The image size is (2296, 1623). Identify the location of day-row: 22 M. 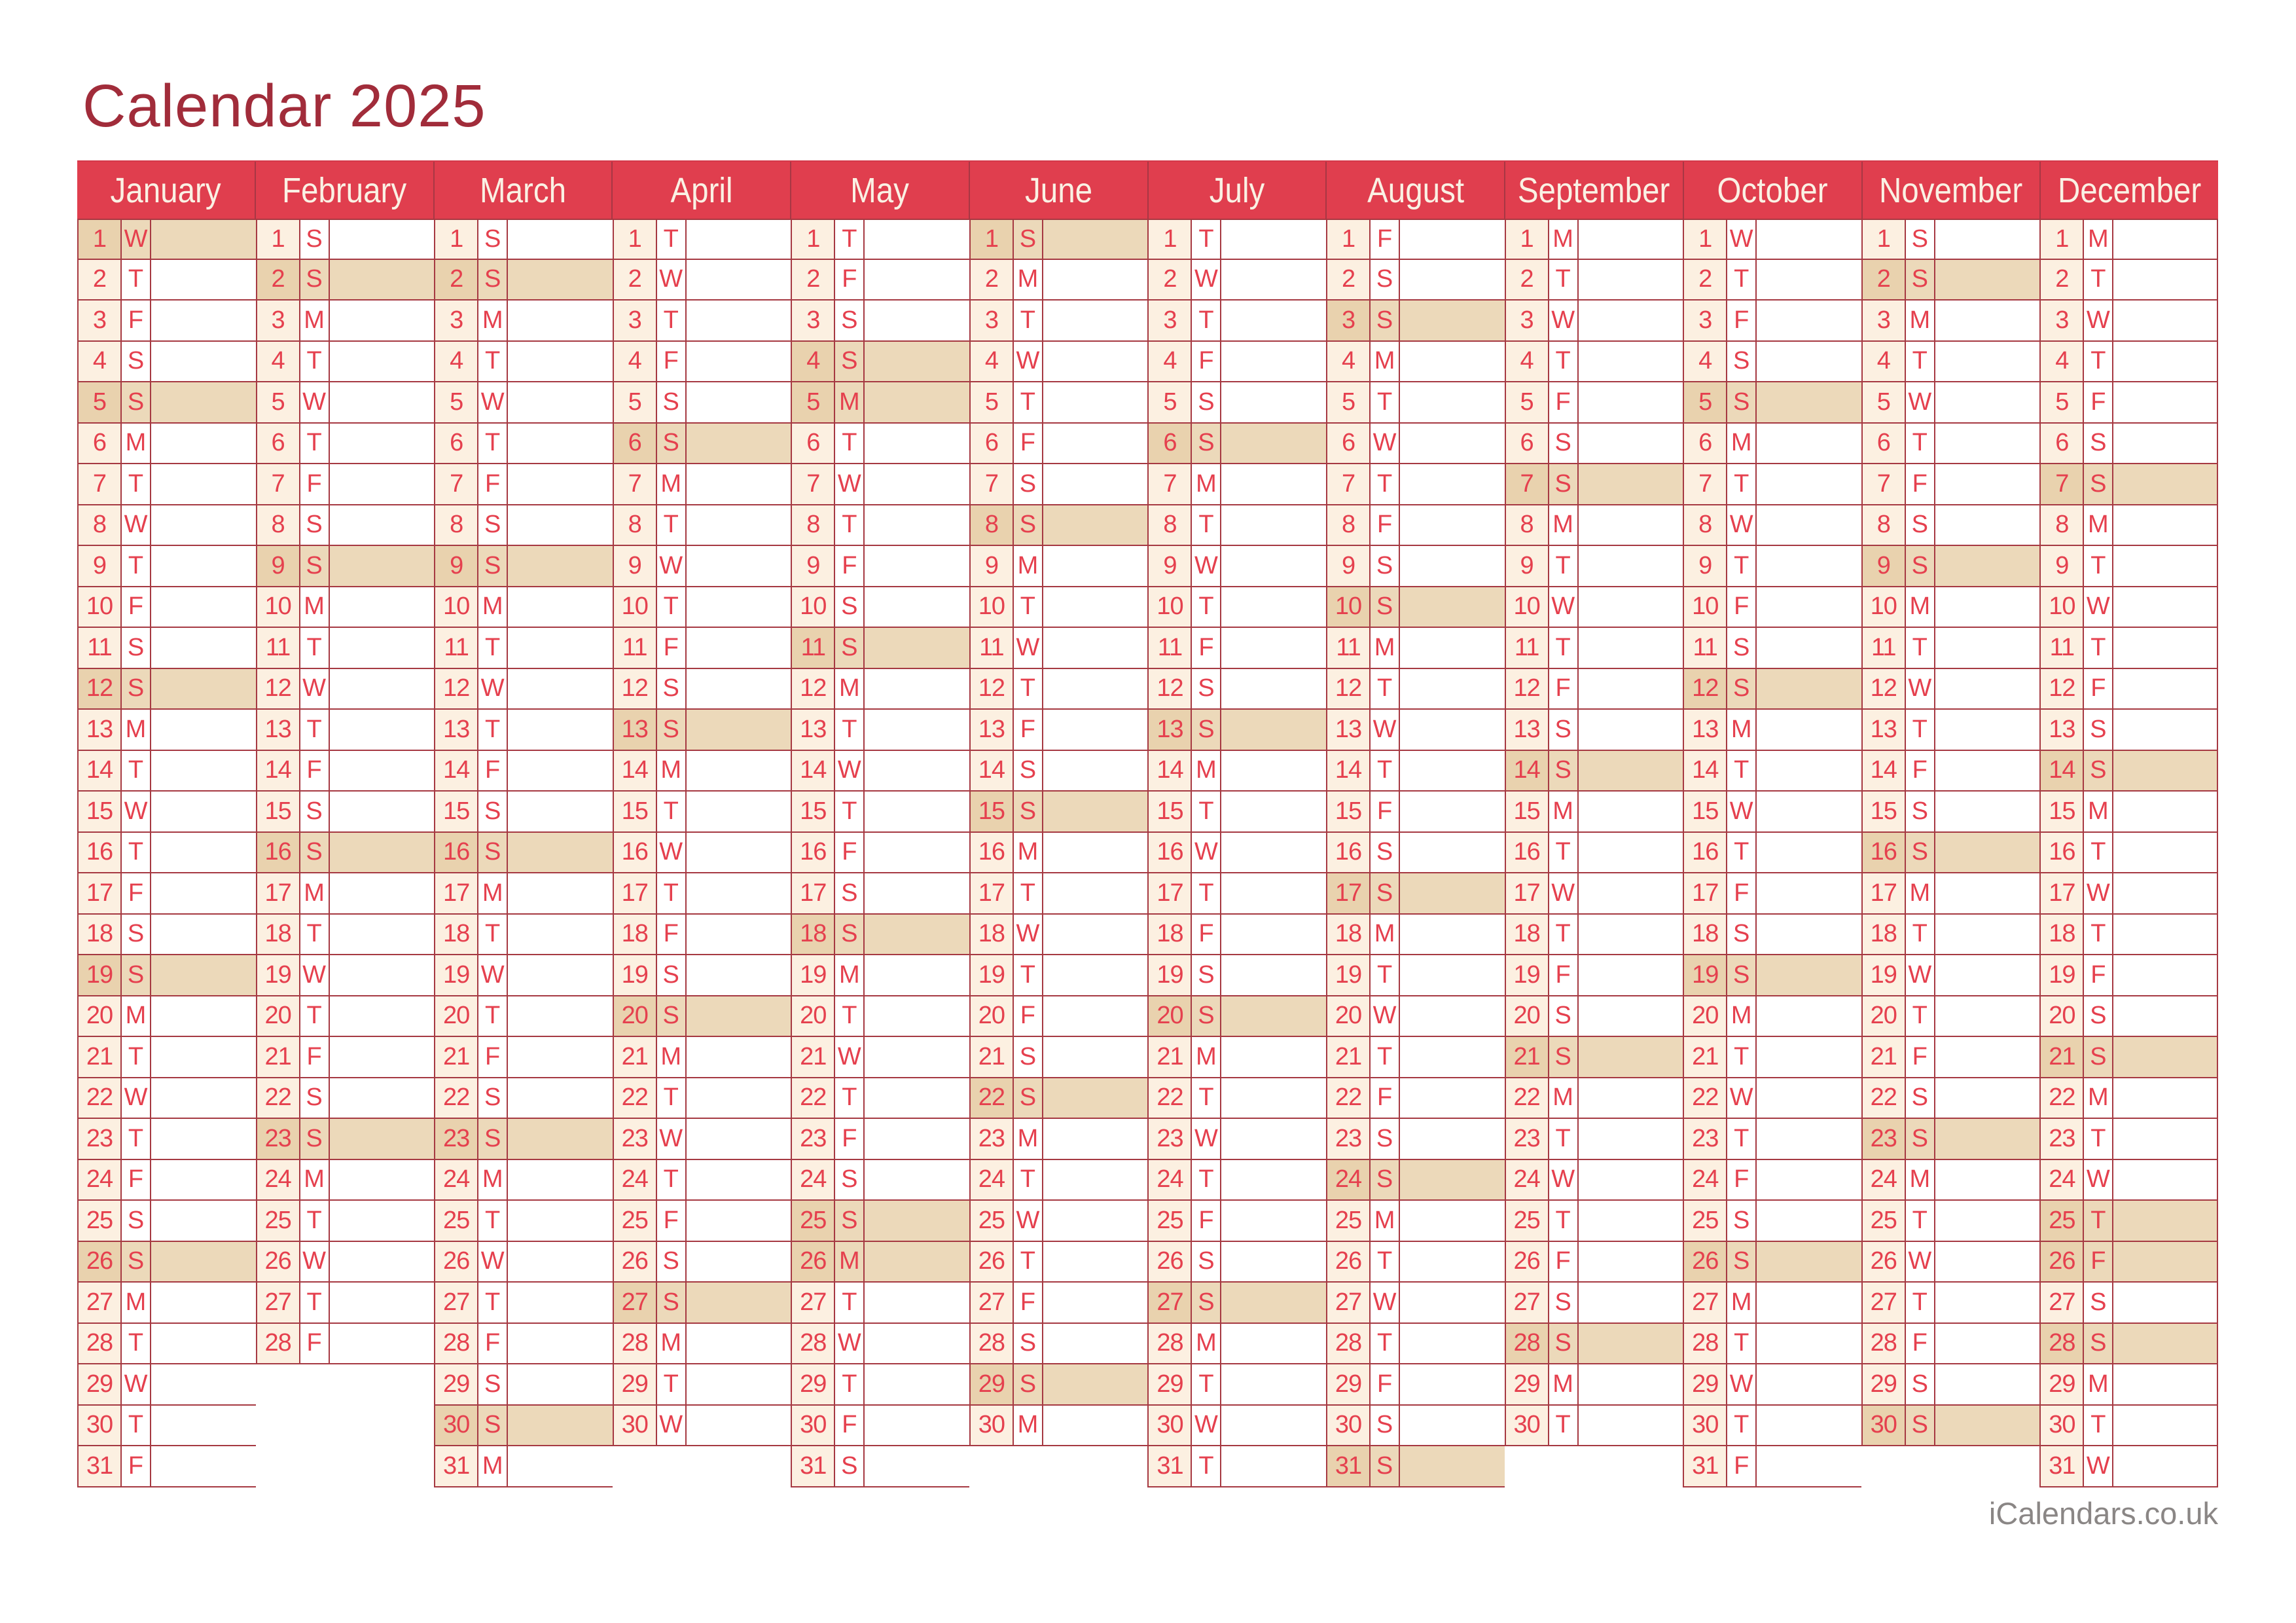
(2128, 1098).